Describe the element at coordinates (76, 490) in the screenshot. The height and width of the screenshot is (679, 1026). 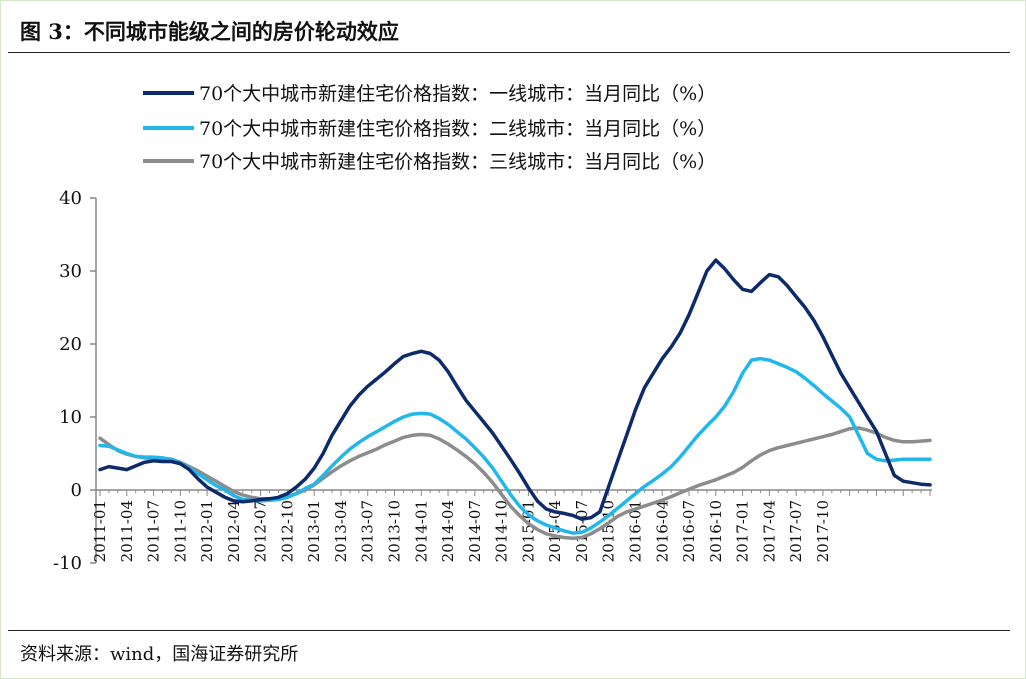
I see `y-tick-label: 0` at that location.